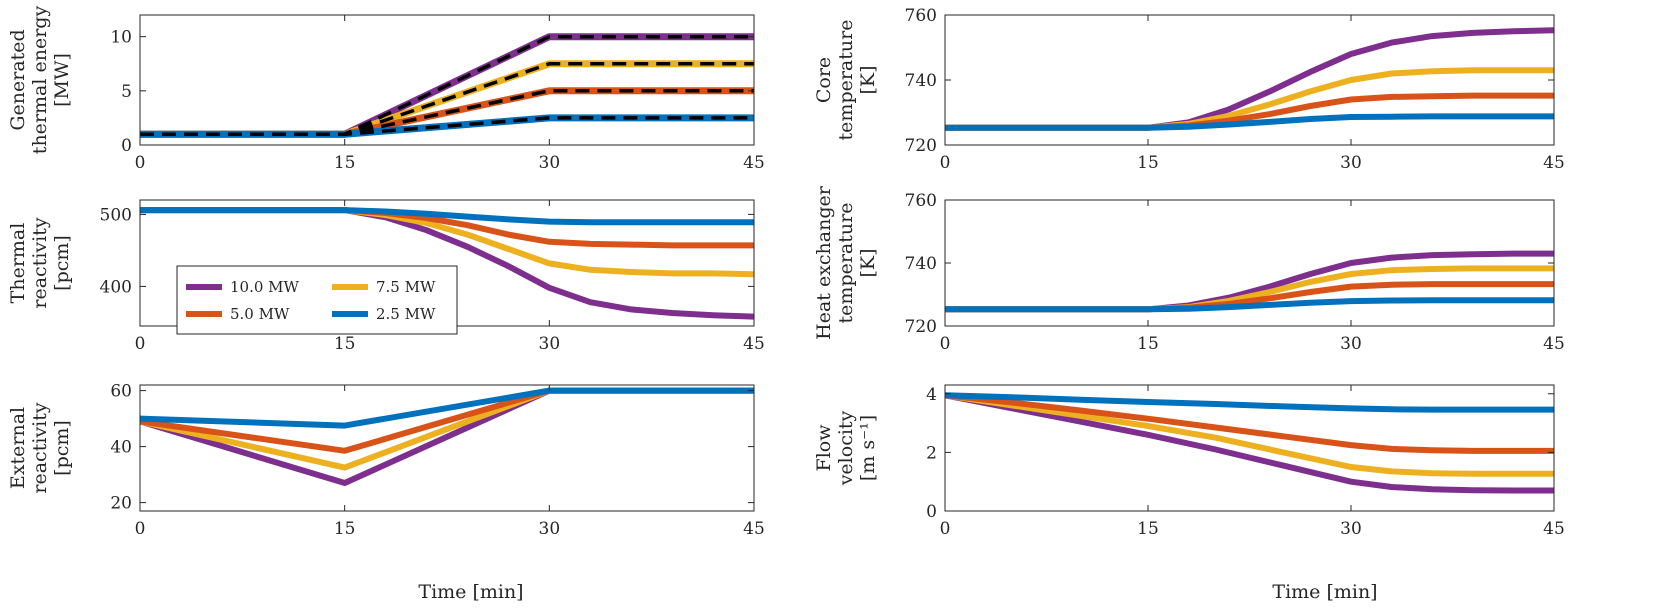 This screenshot has width=1661, height=612. I want to click on x-tick-label-gen-1: 15, so click(345, 163).